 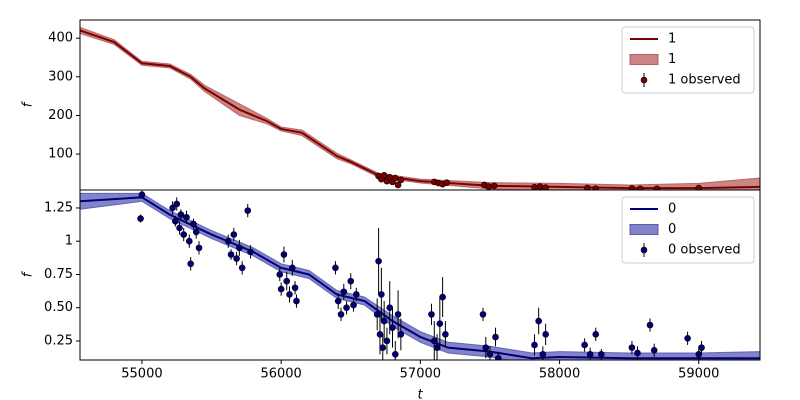 What do you see at coordinates (698, 374) in the screenshot?
I see `x-tick-label: 59000` at bounding box center [698, 374].